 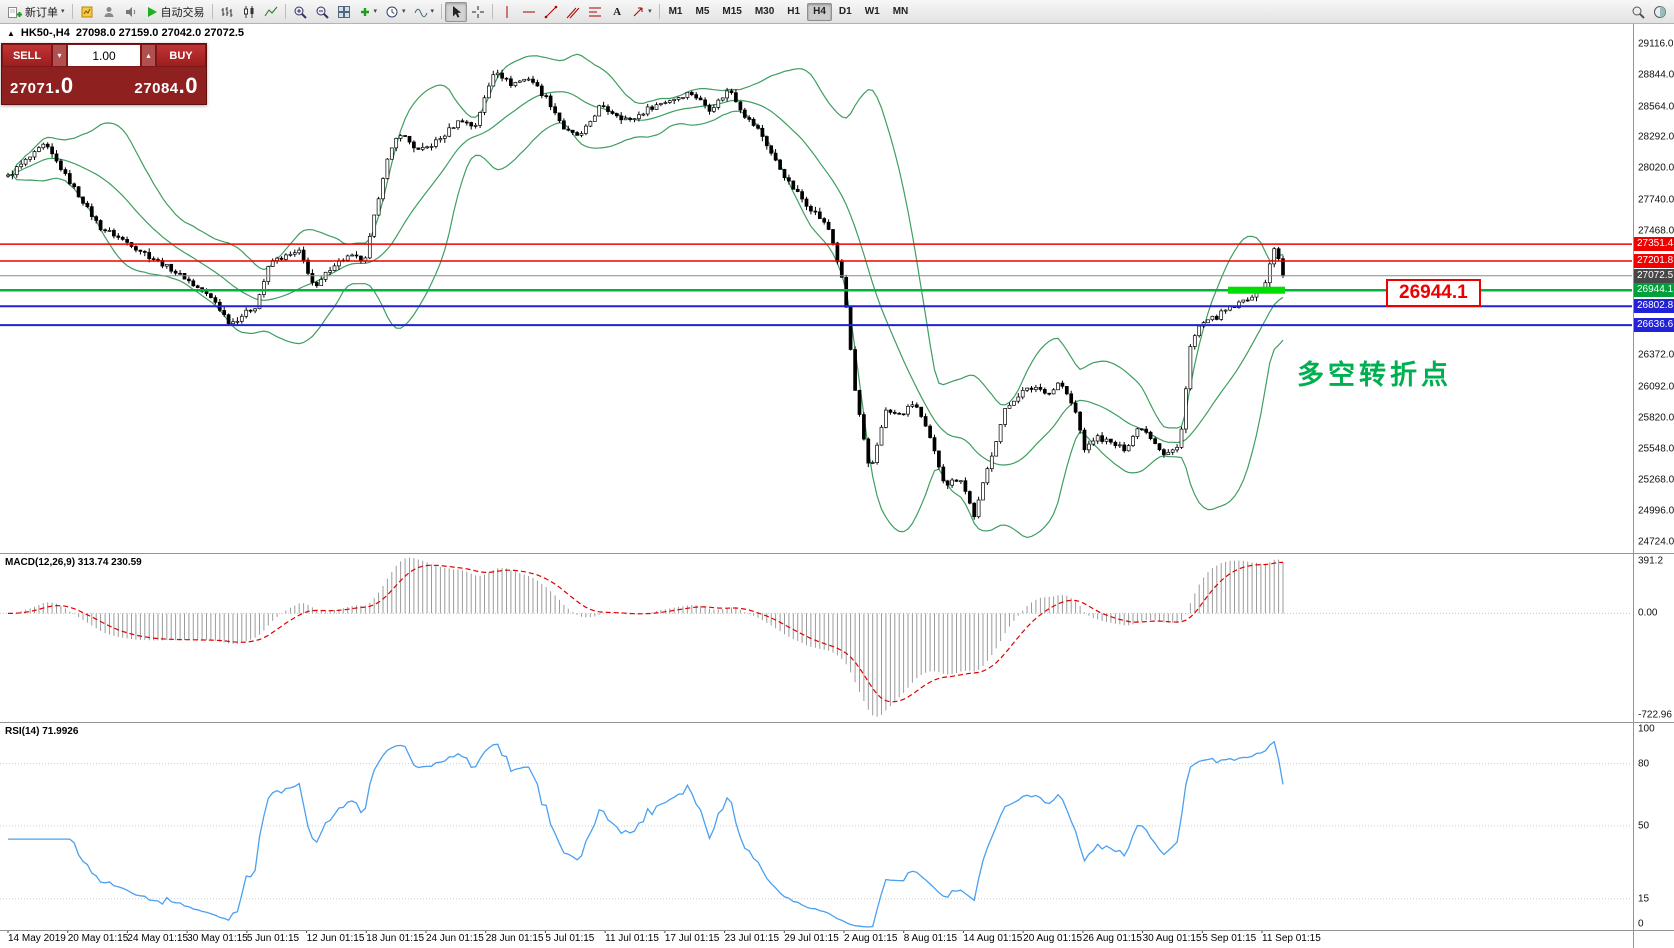 I want to click on indicators-button: ▾, so click(x=368, y=12).